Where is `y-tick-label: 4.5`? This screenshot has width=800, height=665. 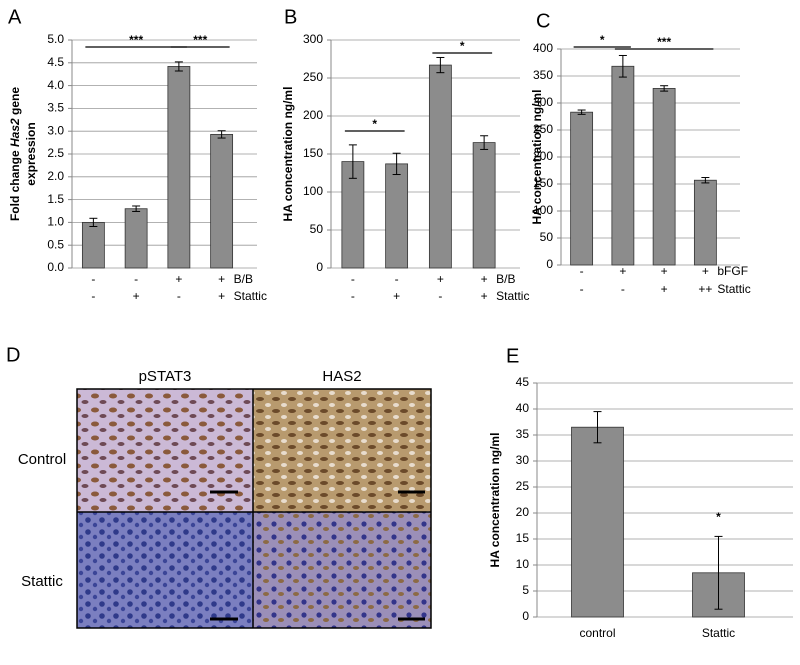
y-tick-label: 4.5 is located at coordinates (55, 62).